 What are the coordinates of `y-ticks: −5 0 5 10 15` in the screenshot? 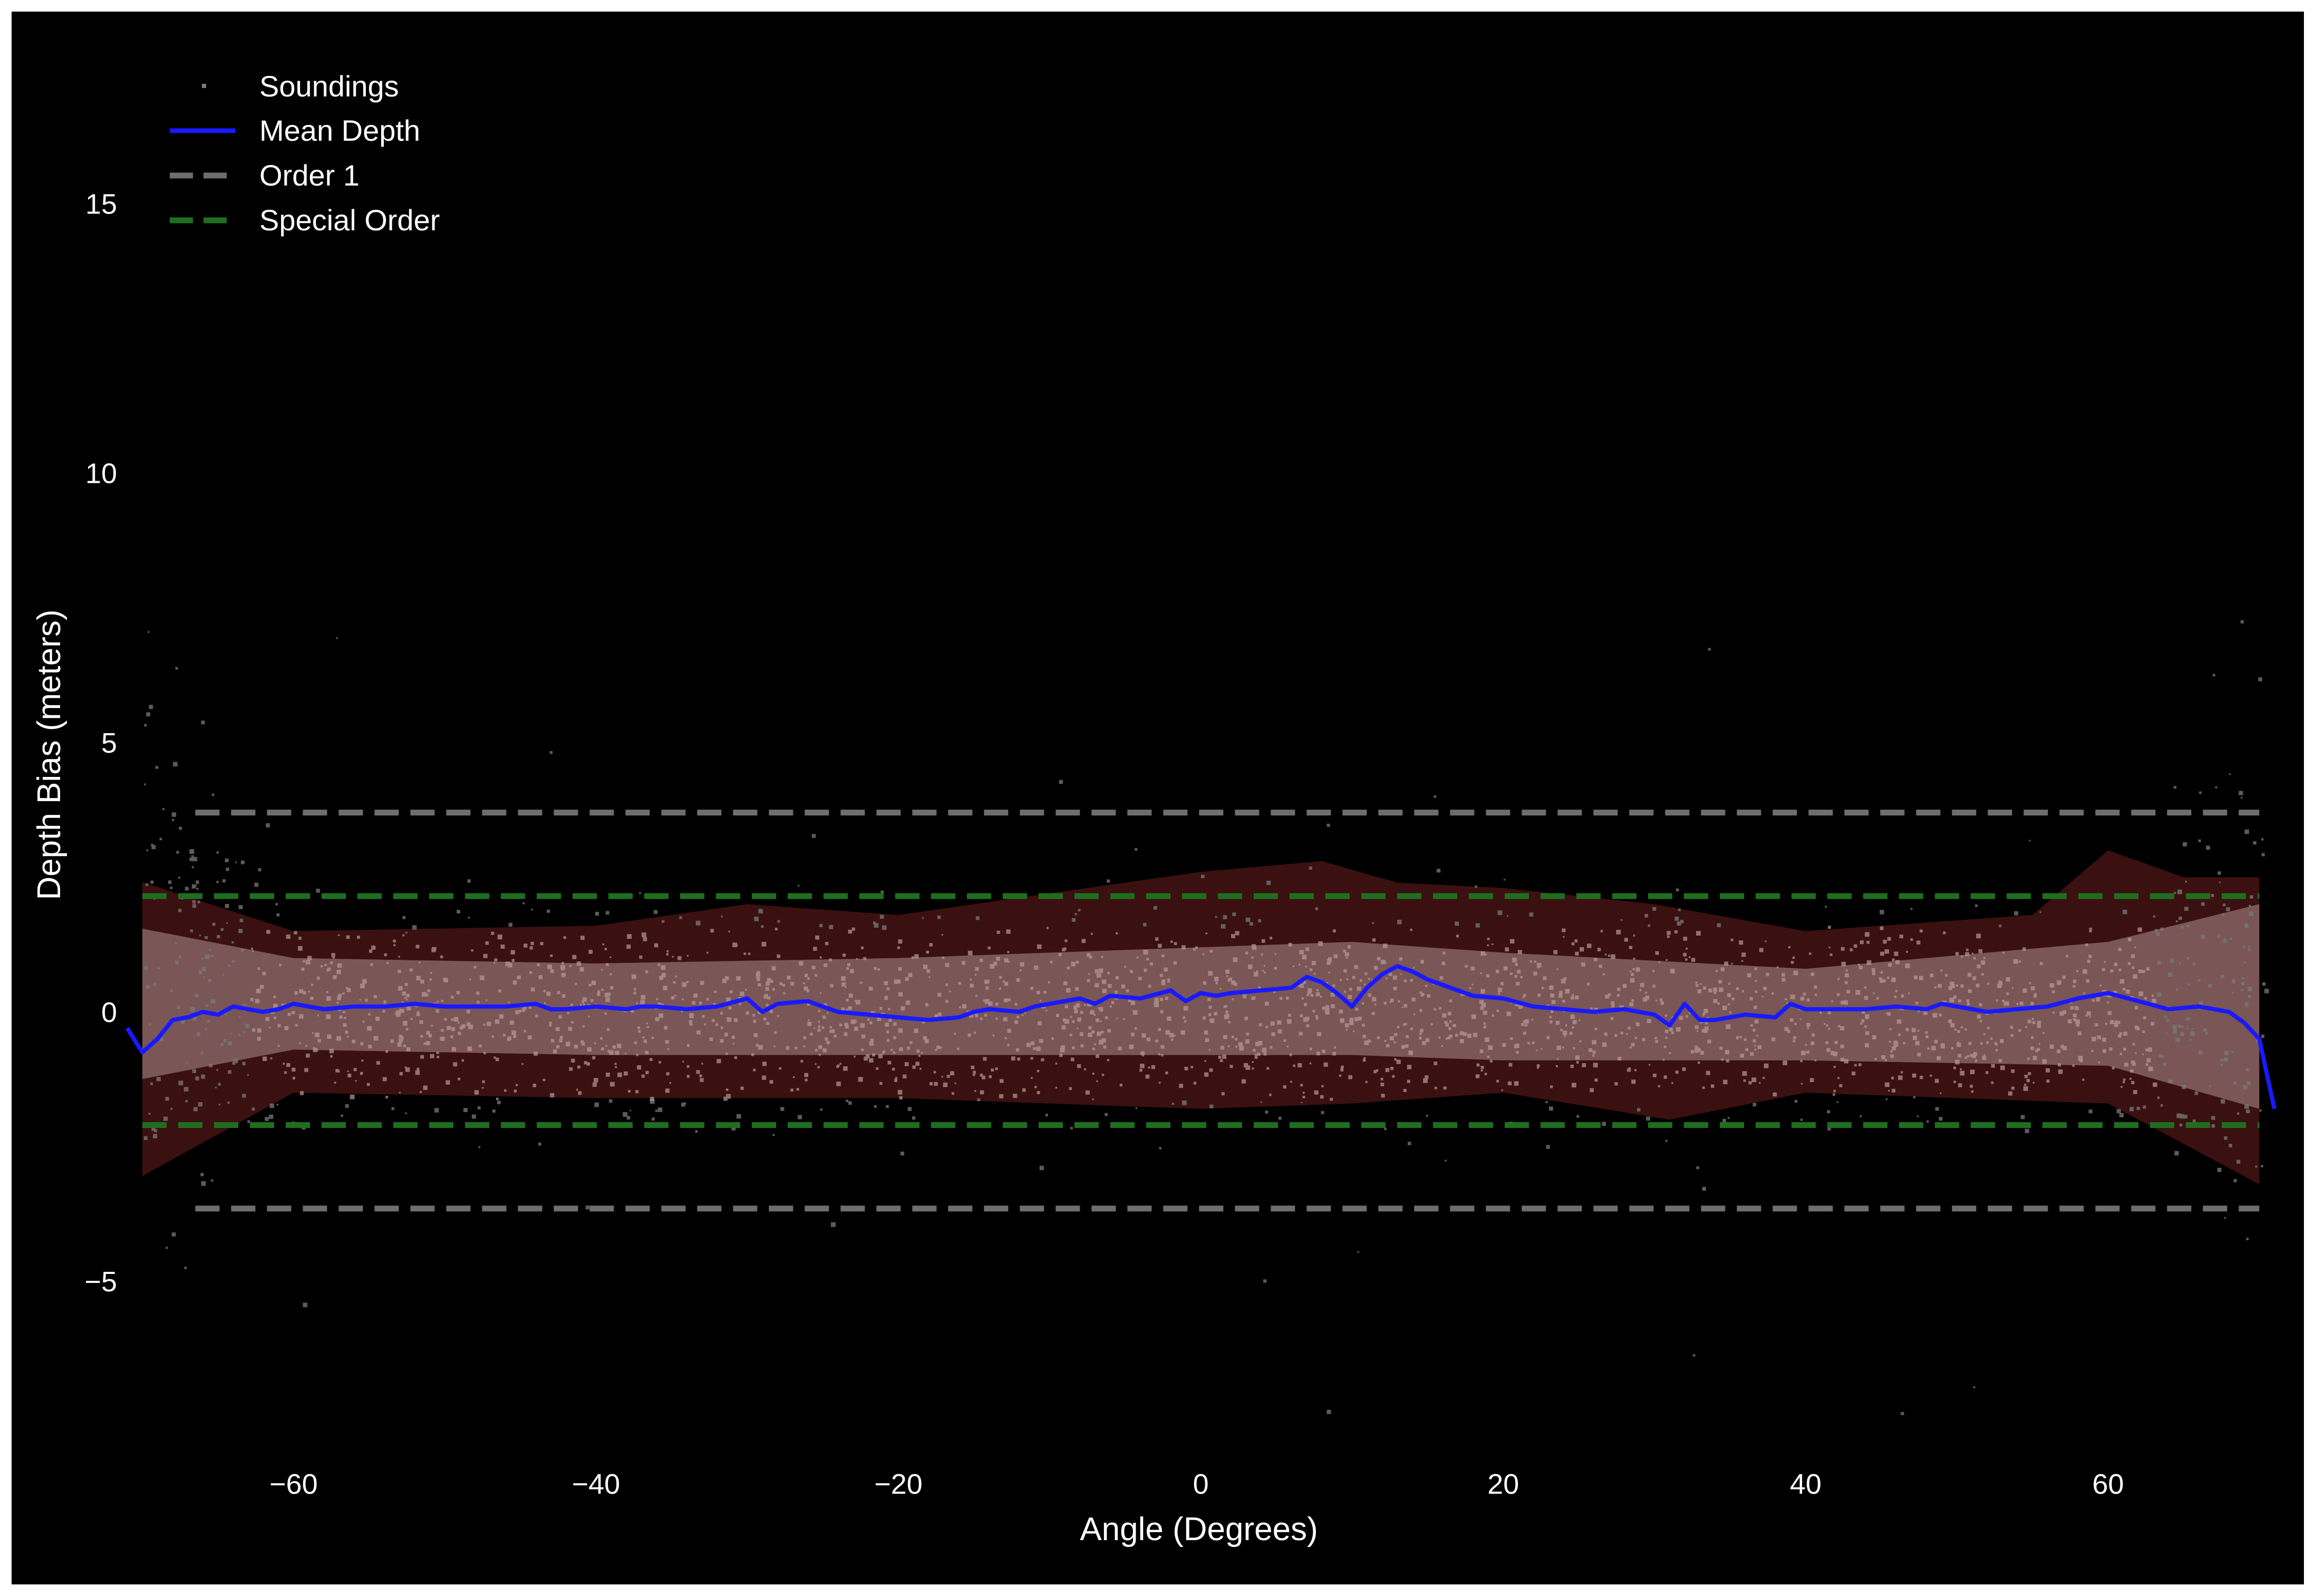 It's located at (100, 744).